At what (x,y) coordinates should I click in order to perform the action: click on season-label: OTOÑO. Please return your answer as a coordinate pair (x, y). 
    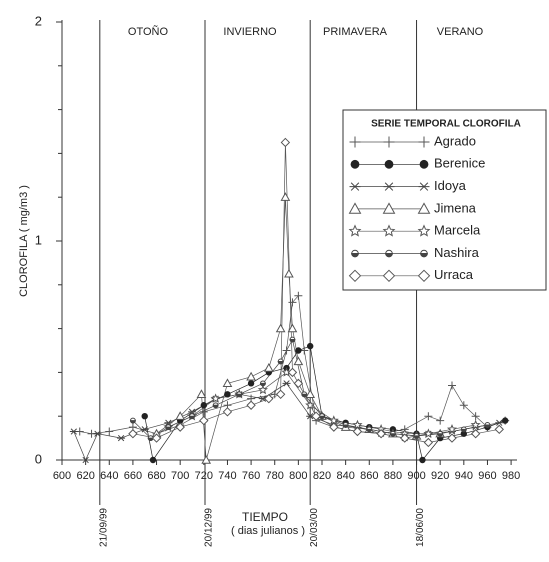
    Looking at the image, I should click on (148, 31).